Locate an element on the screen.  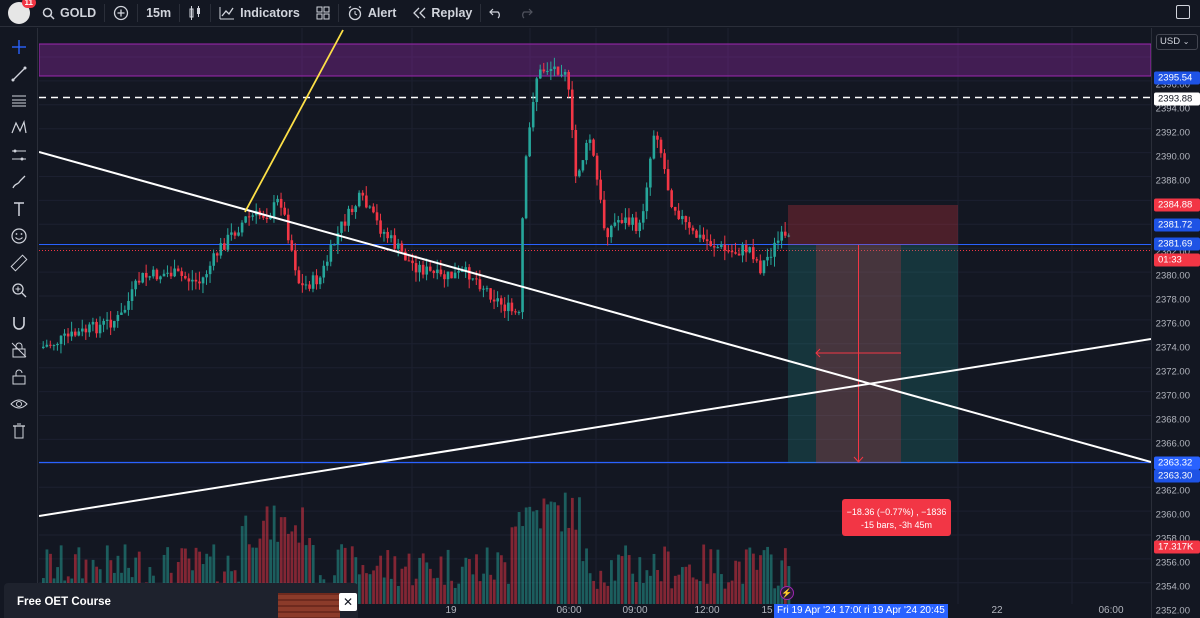
lock-tool is located at coordinates (19, 376).